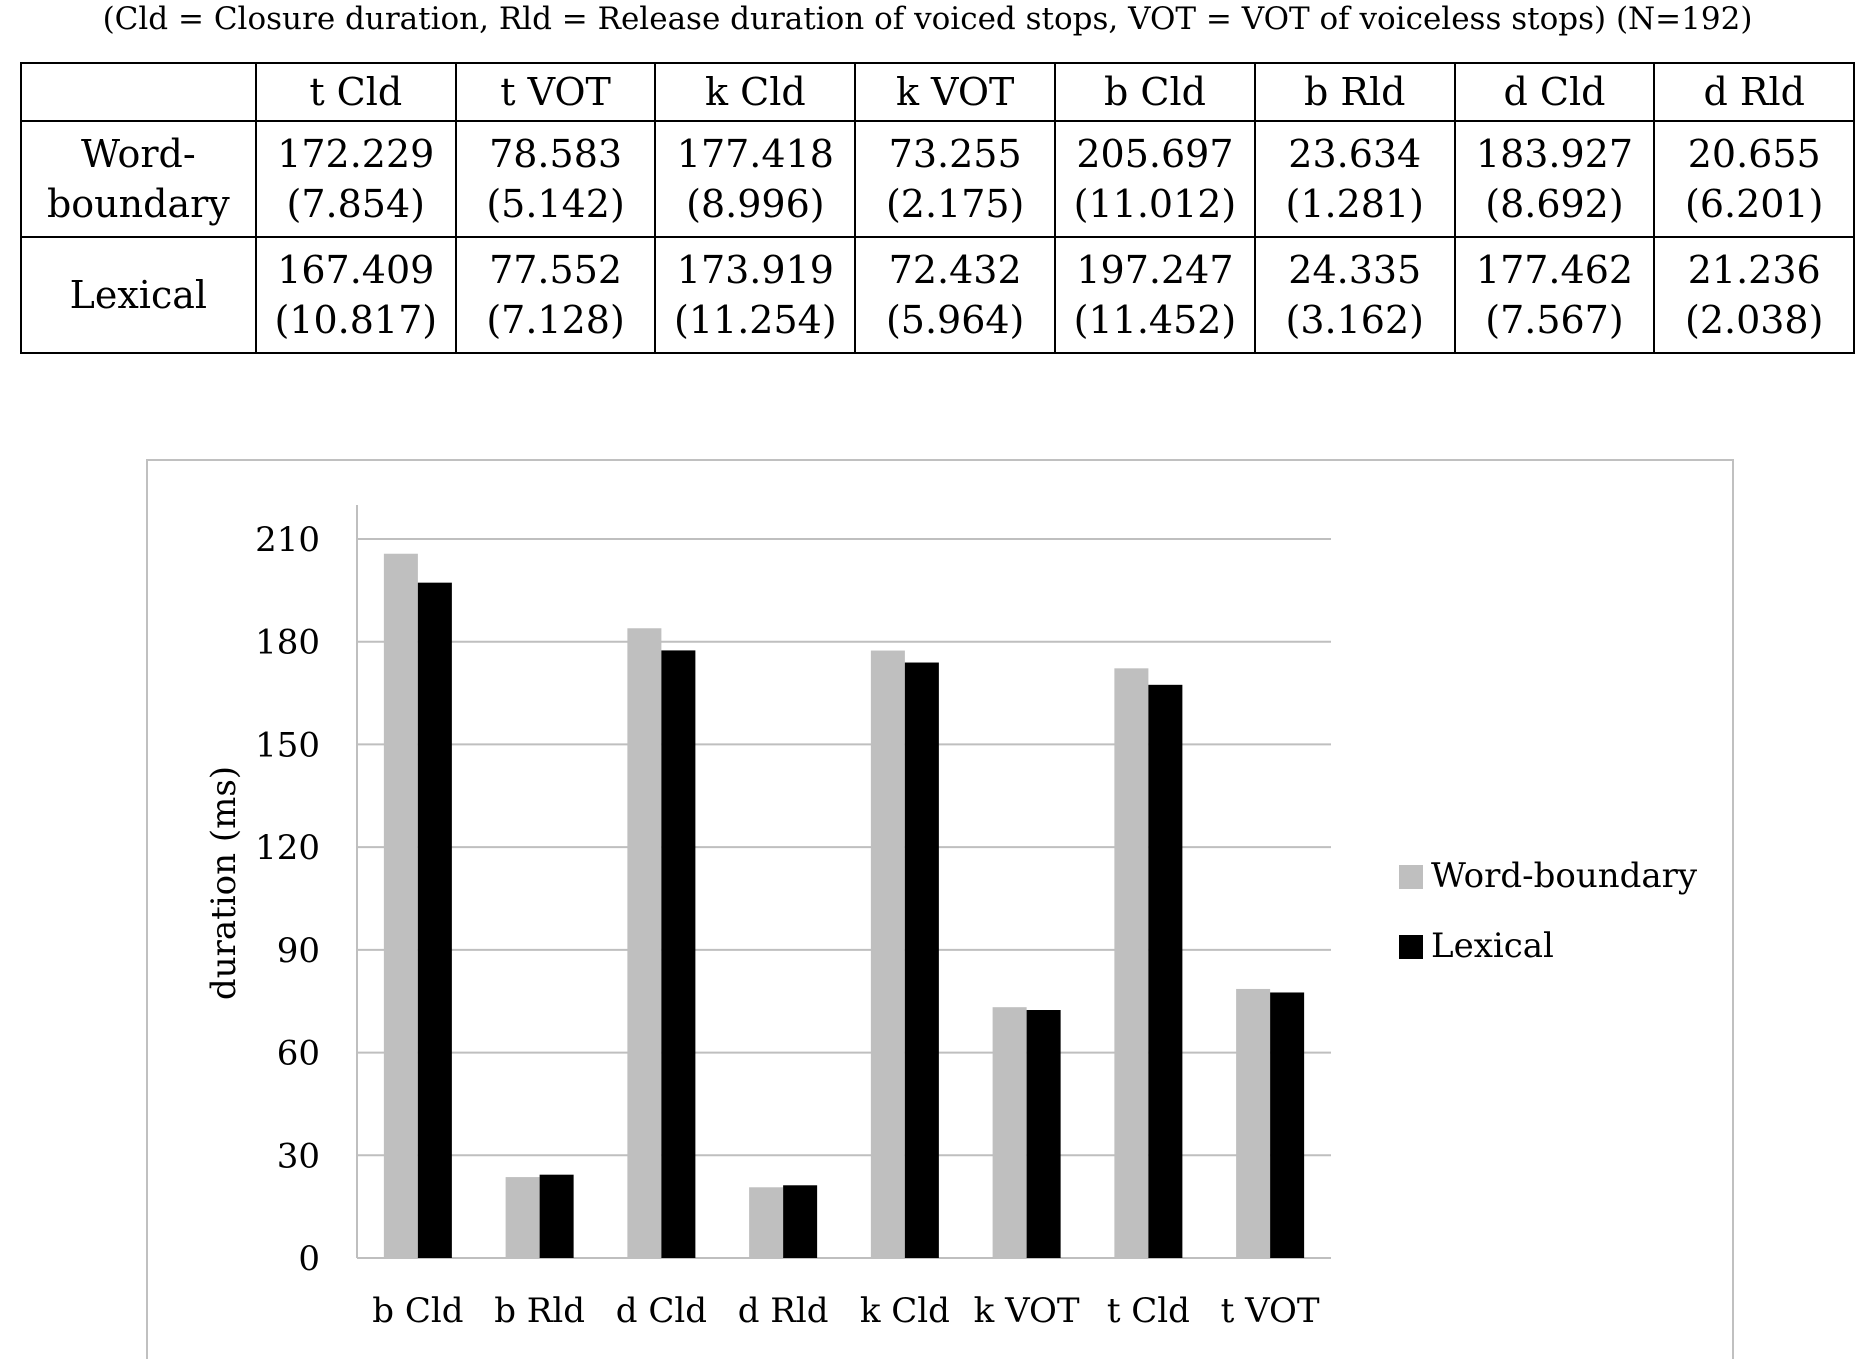 The width and height of the screenshot is (1855, 1359). Describe the element at coordinates (1554, 320) in the screenshot. I see `sd-value: (7.567)` at that location.